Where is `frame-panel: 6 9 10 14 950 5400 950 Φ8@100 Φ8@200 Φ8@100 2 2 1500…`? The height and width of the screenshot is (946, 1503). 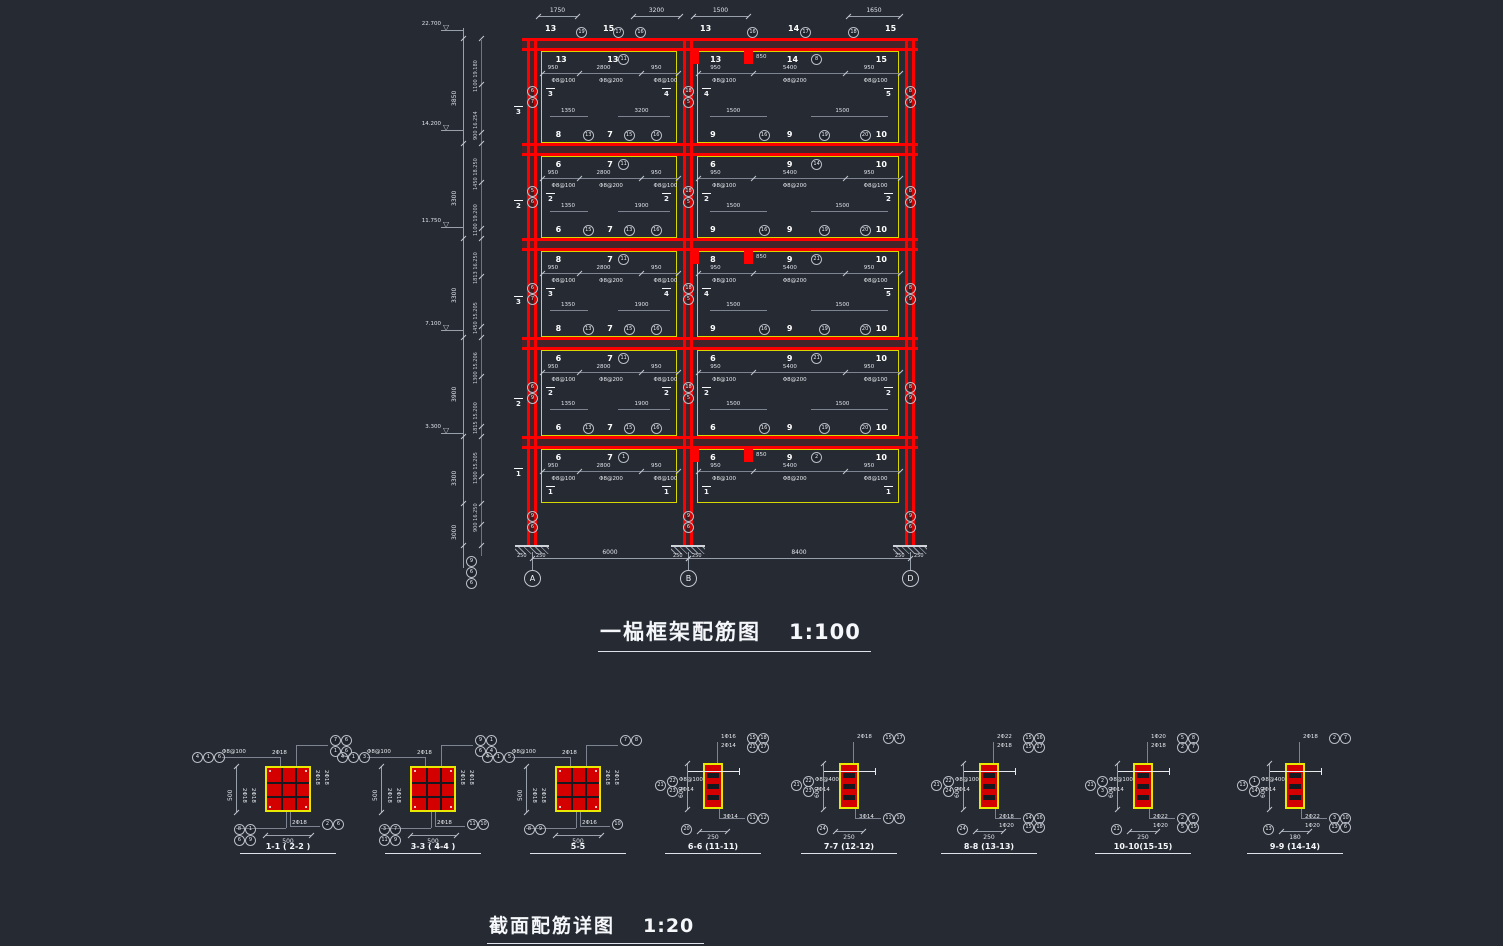
frame-panel: 6 9 10 14 950 5400 950 Φ8@100 Φ8@200 Φ8@100 2 2 1500… is located at coordinates (799, 197).